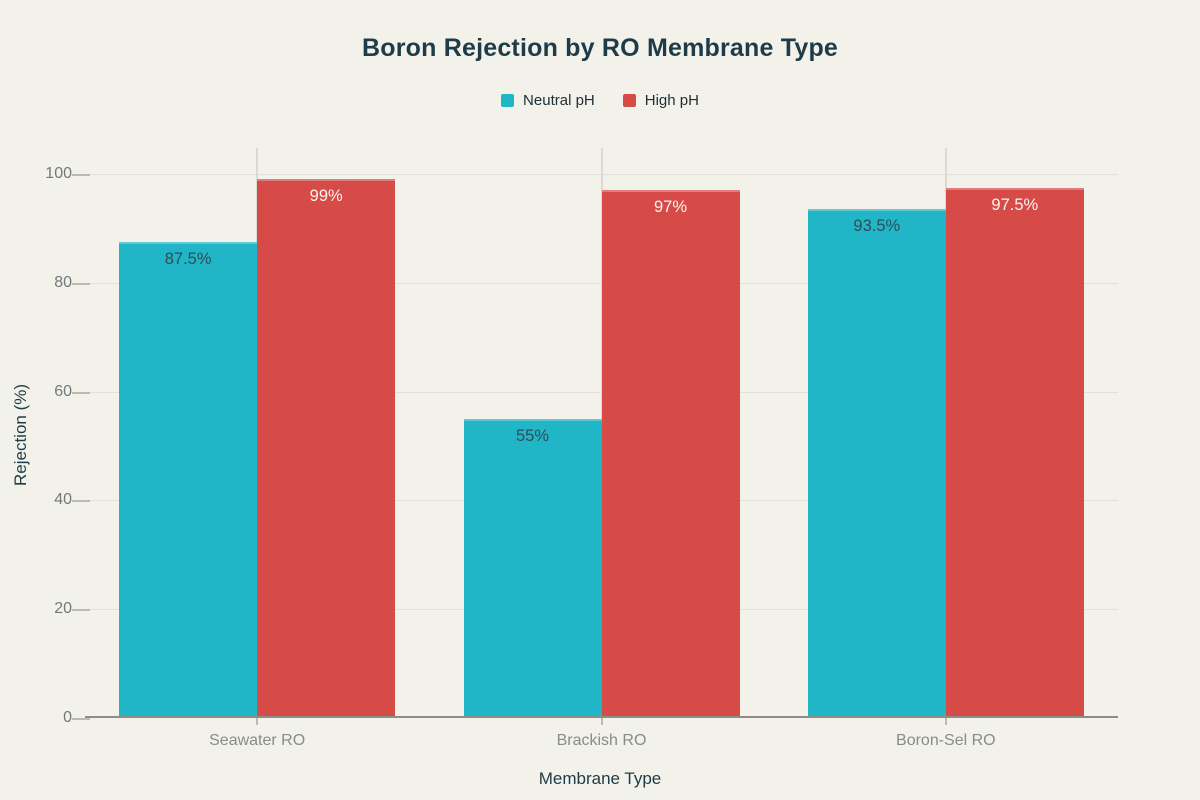  I want to click on x-axis-line, so click(601, 717).